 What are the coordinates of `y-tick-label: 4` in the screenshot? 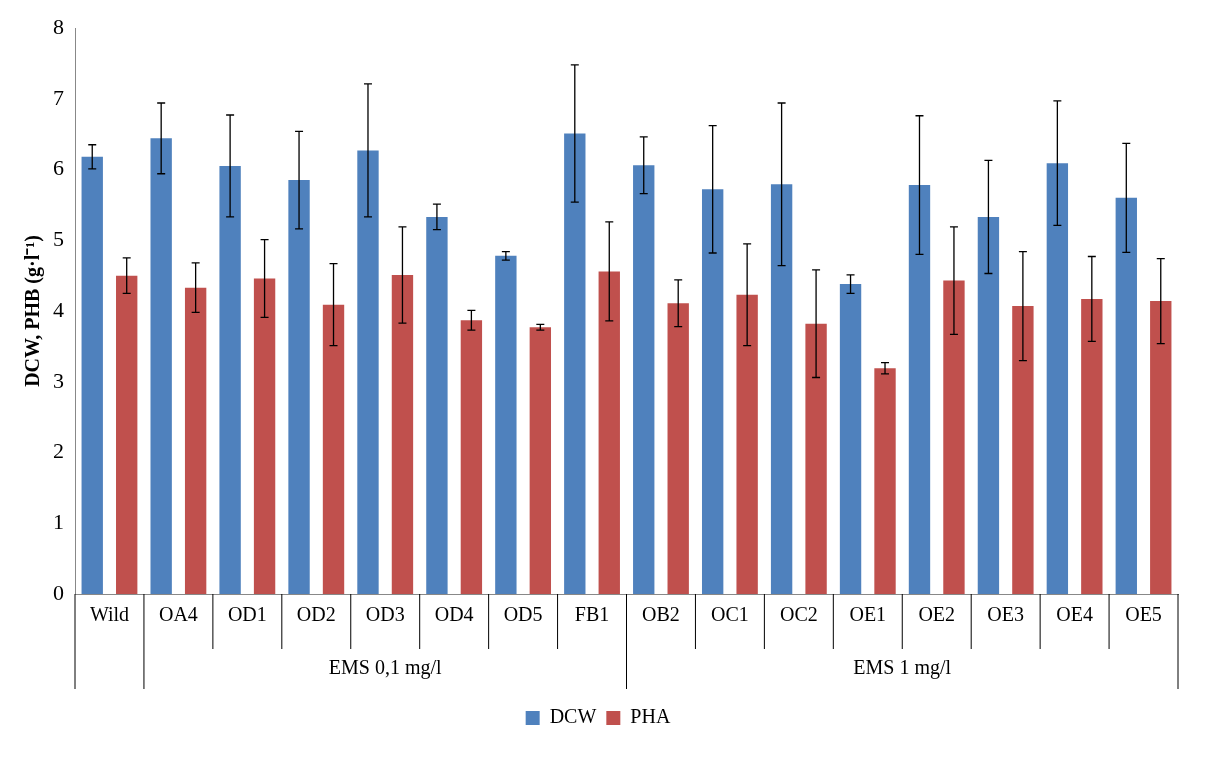 It's located at (58, 309).